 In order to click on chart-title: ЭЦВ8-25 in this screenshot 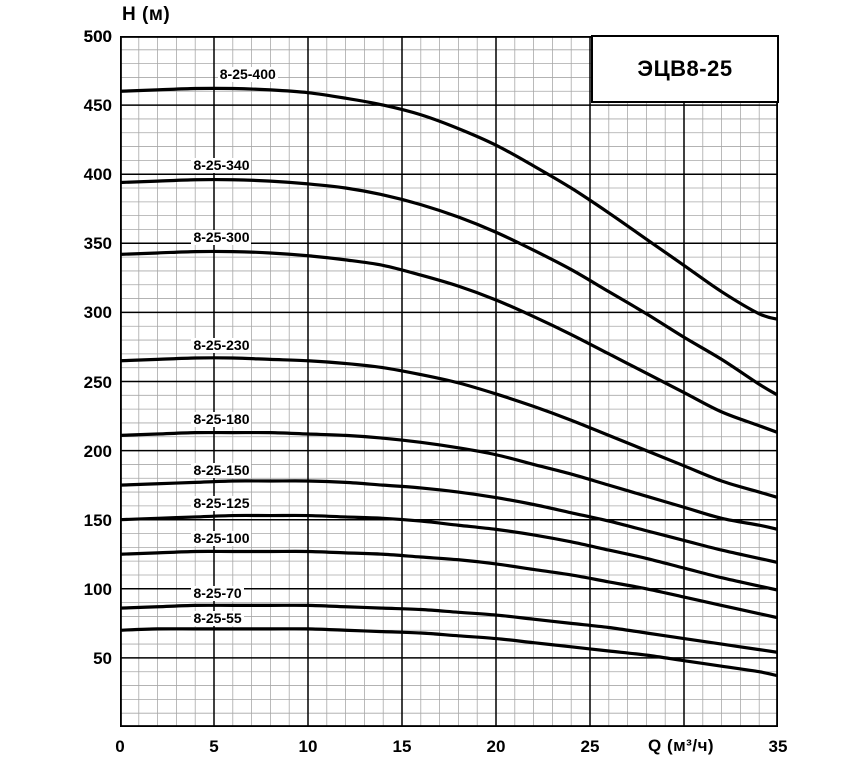, I will do `click(685, 68)`.